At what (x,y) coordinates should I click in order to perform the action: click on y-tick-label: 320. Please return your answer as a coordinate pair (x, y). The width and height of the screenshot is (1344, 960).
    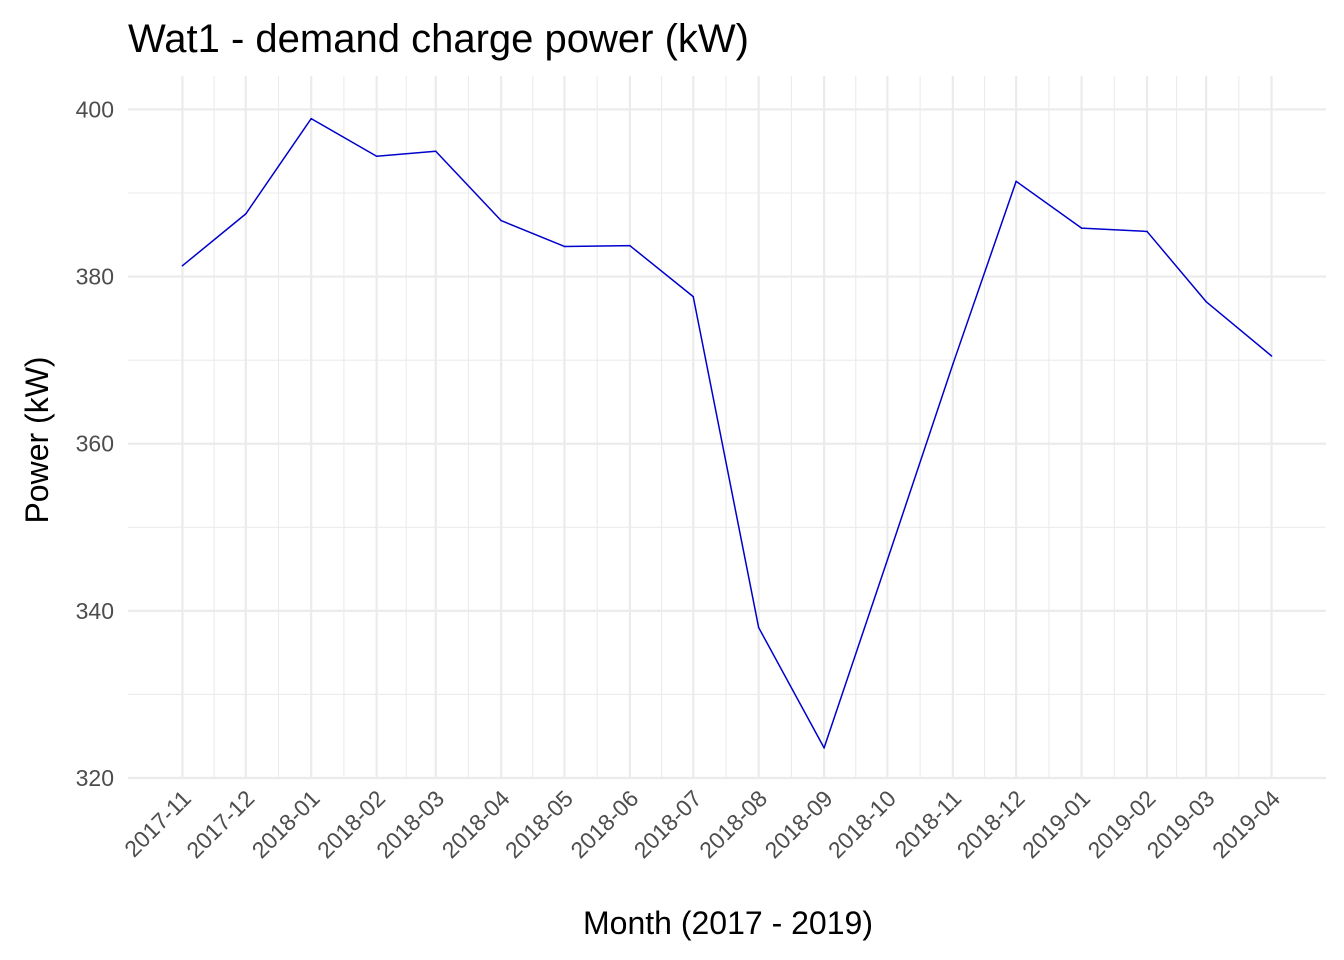
    Looking at the image, I should click on (95, 778).